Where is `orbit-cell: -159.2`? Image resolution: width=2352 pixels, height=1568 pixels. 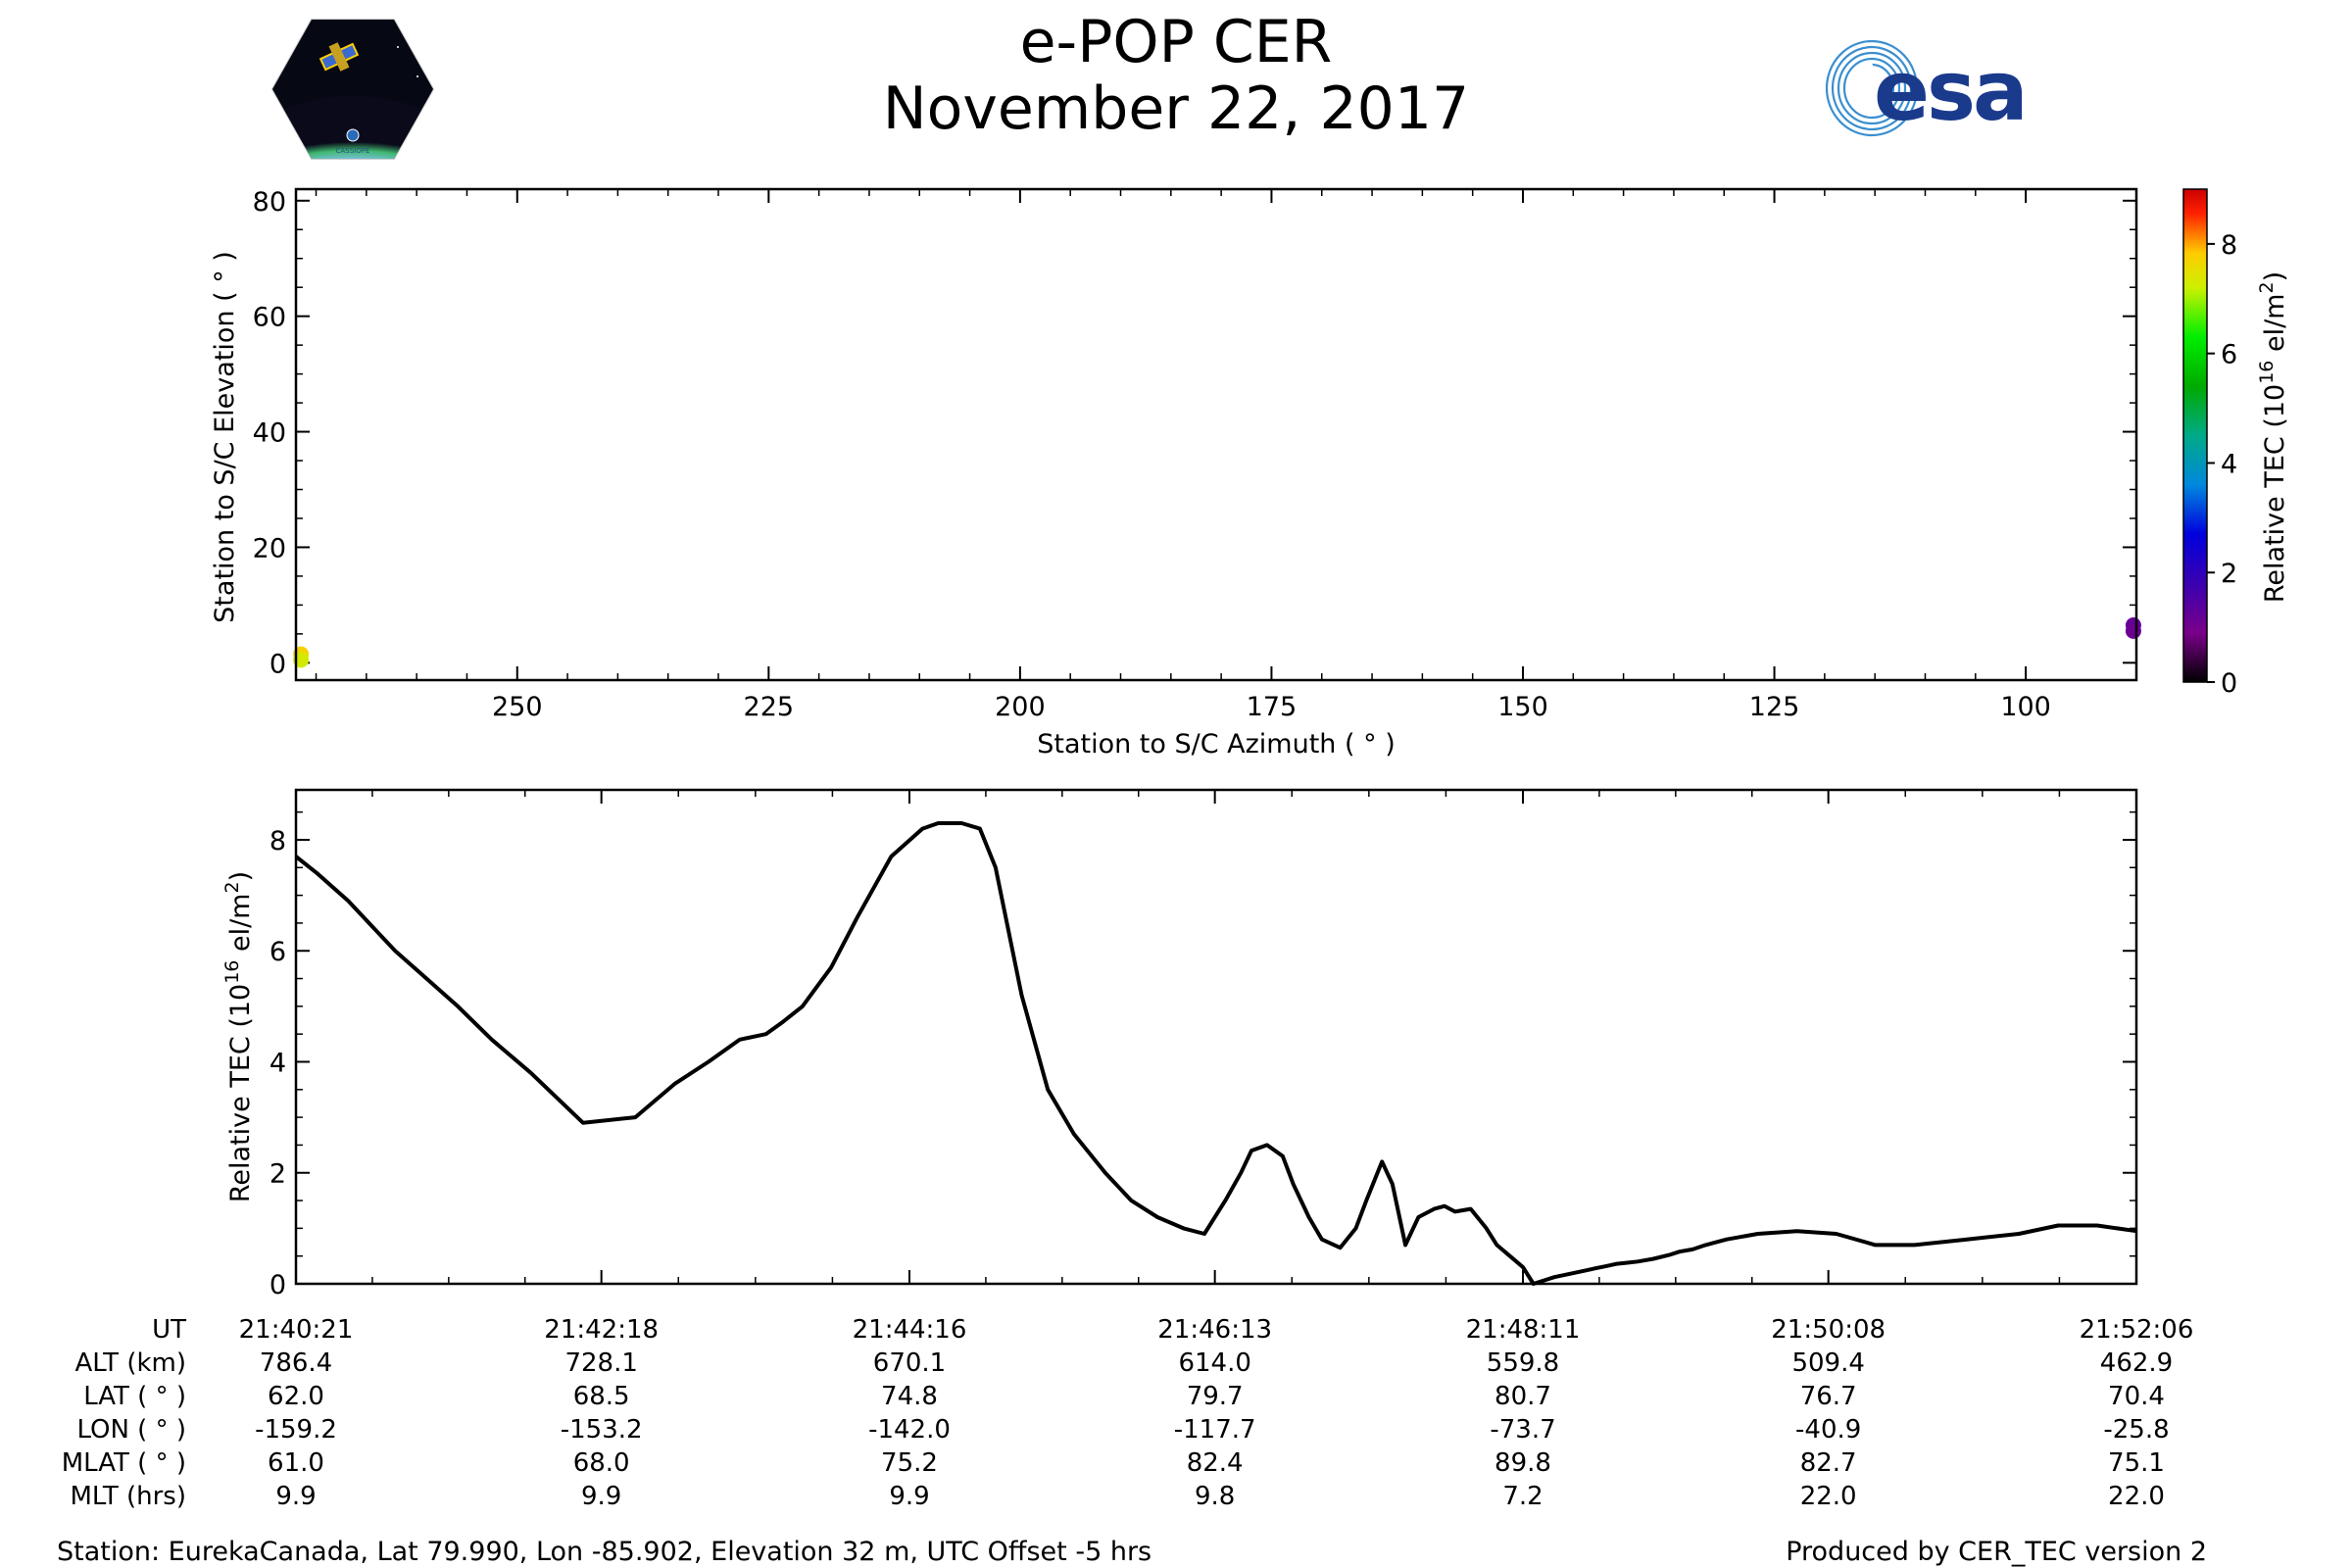
orbit-cell: -159.2 is located at coordinates (296, 1430).